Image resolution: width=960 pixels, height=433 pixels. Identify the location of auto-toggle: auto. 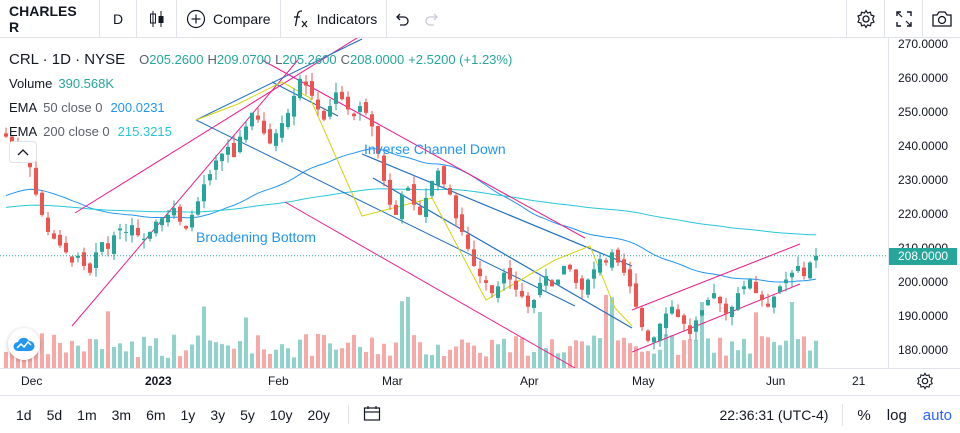
(937, 415).